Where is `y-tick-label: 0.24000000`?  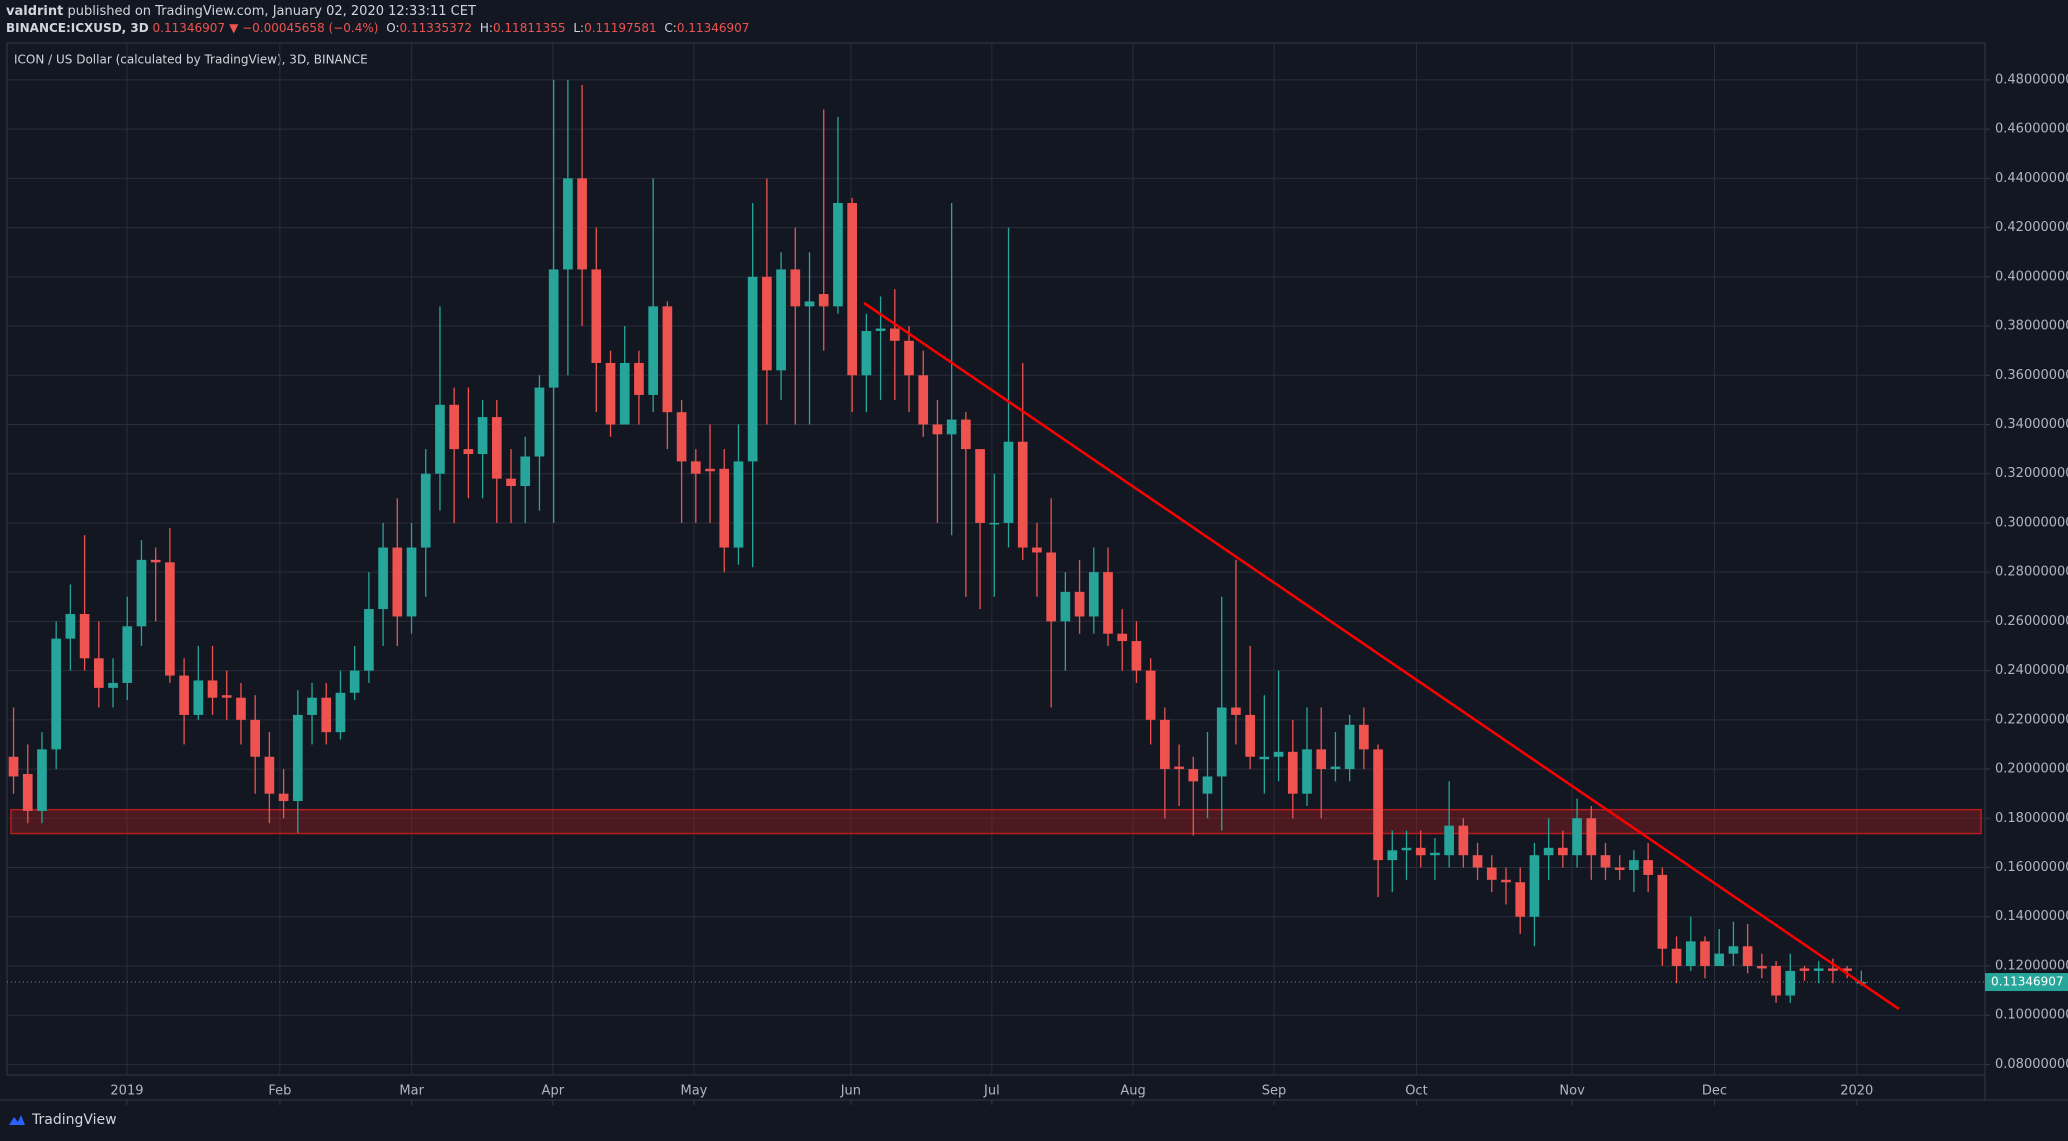
y-tick-label: 0.24000000 is located at coordinates (2031, 670).